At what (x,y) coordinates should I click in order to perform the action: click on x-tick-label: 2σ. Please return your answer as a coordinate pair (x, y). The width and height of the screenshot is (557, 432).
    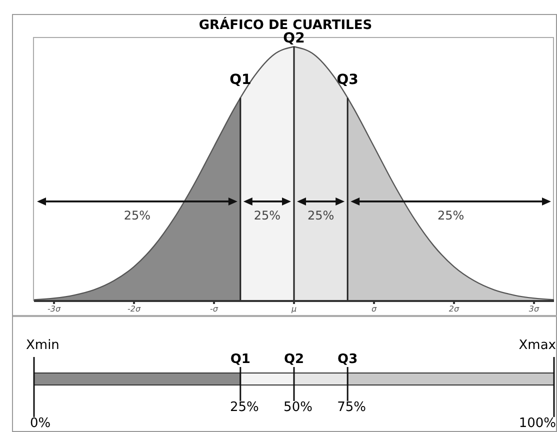
    Looking at the image, I should click on (454, 309).